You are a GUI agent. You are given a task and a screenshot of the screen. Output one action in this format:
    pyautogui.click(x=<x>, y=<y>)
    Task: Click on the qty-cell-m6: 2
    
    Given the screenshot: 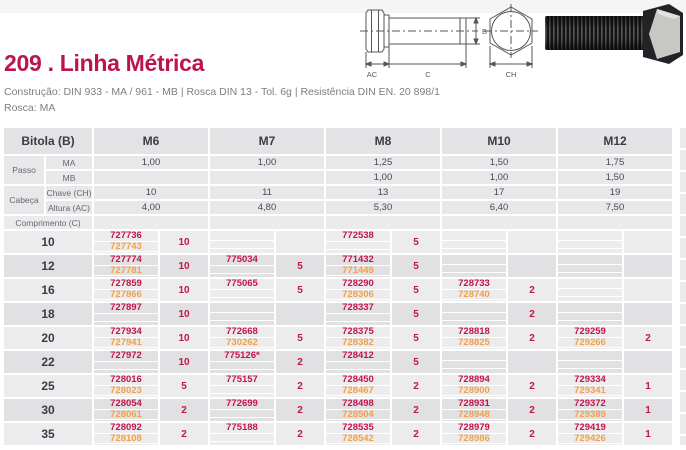 What is the action you would take?
    pyautogui.click(x=184, y=434)
    